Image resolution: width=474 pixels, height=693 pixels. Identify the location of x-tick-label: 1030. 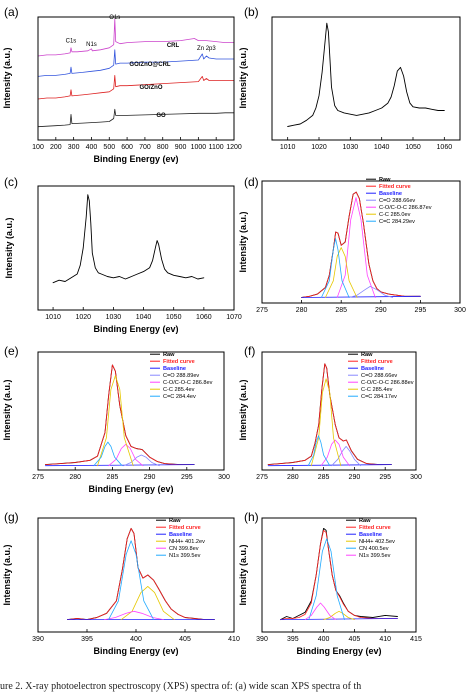
(114, 317).